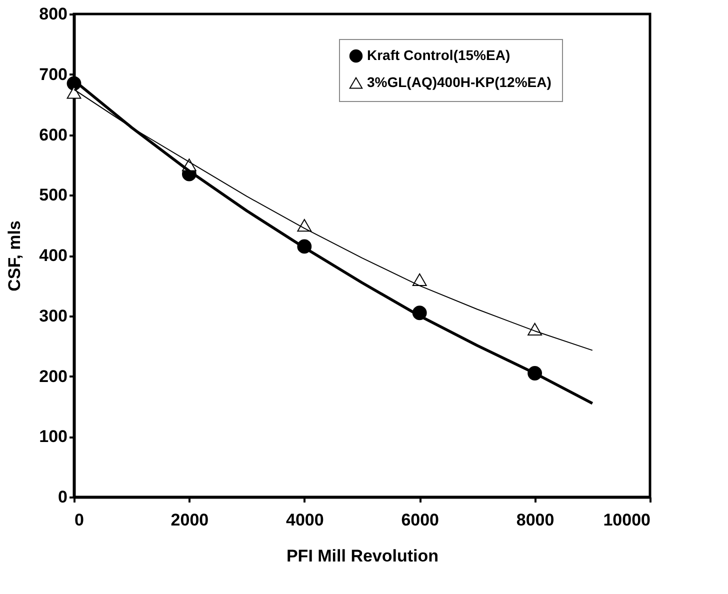  What do you see at coordinates (53, 134) in the screenshot?
I see `y-tick-label: 600` at bounding box center [53, 134].